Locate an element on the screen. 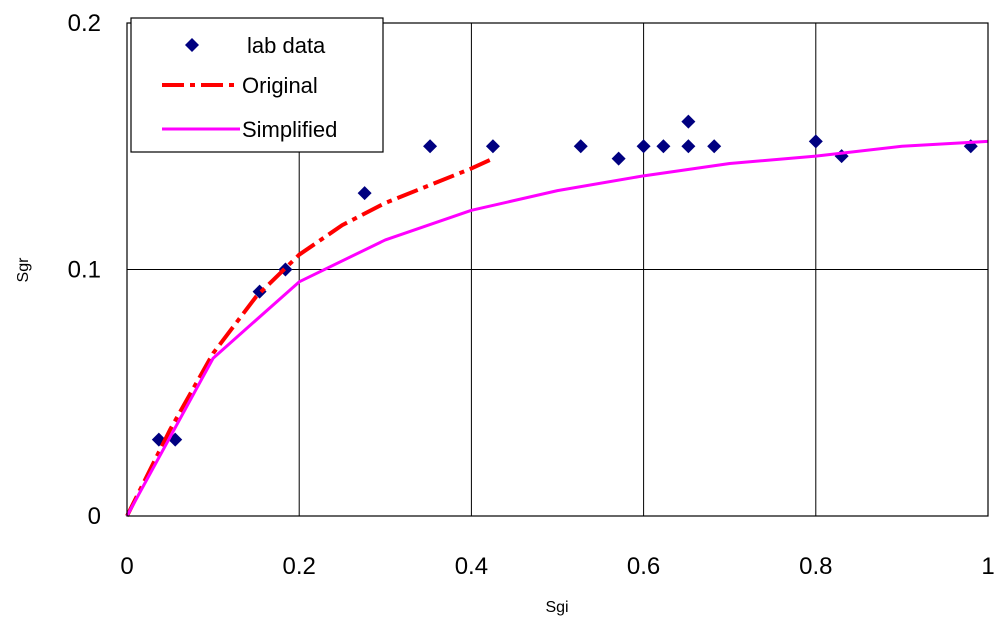  legend-label: lab data is located at coordinates (286, 45).